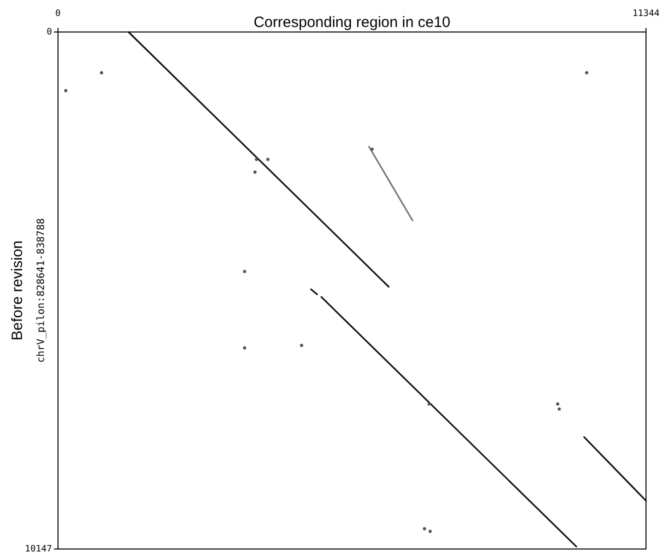 The height and width of the screenshot is (553, 664). What do you see at coordinates (352, 22) in the screenshot?
I see `x-axis-title: Corresponding region in ce10` at bounding box center [352, 22].